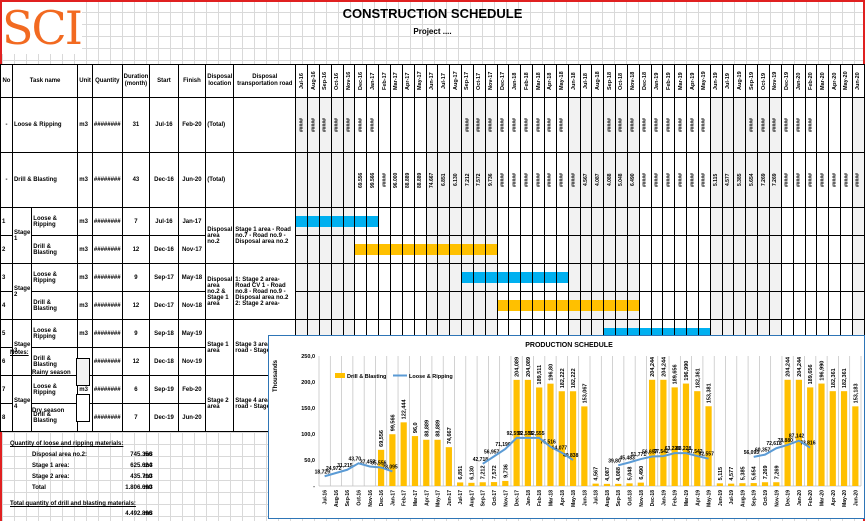 This screenshot has width=865, height=521. What do you see at coordinates (164, 277) in the screenshot?
I see `cell-start: Sep-17` at bounding box center [164, 277].